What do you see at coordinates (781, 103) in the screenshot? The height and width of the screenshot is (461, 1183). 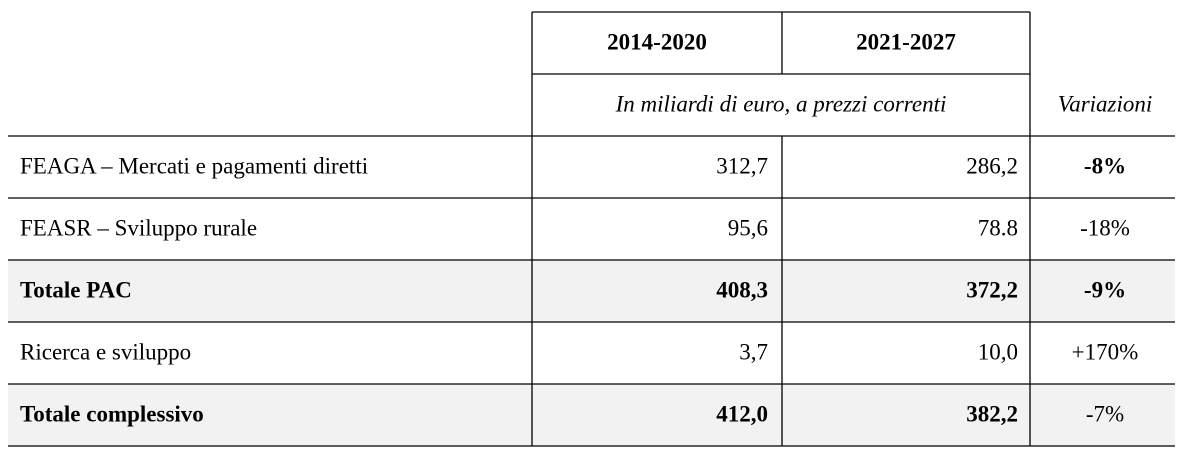 I see `unit-note: In miliardi di euro, a prezzi correnti` at bounding box center [781, 103].